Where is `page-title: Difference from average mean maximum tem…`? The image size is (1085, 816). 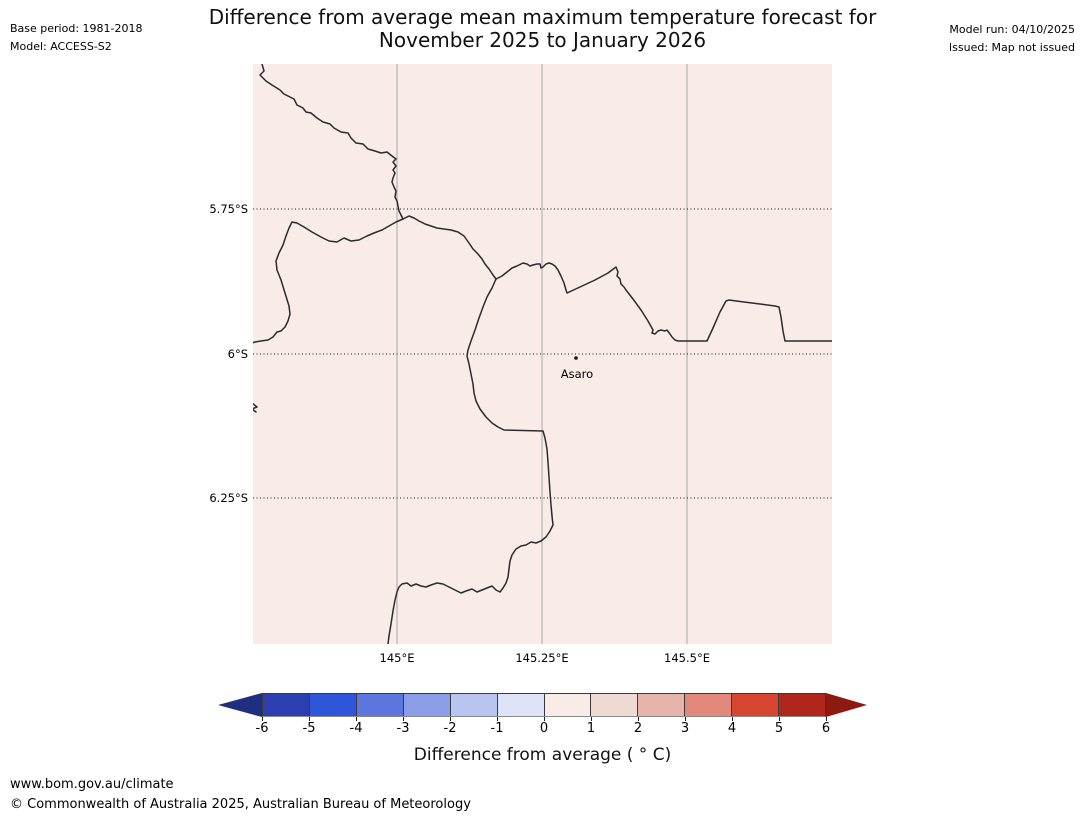
page-title: Difference from average mean maximum tem… is located at coordinates (542, 29).